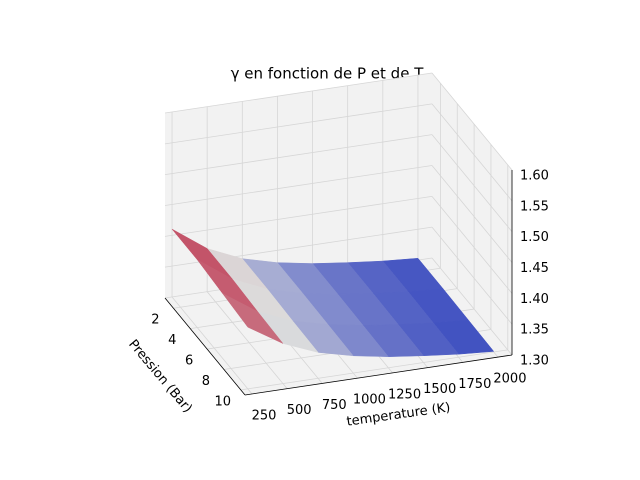  Describe the element at coordinates (534, 176) in the screenshot. I see `z-tick-label: 1.60` at that location.